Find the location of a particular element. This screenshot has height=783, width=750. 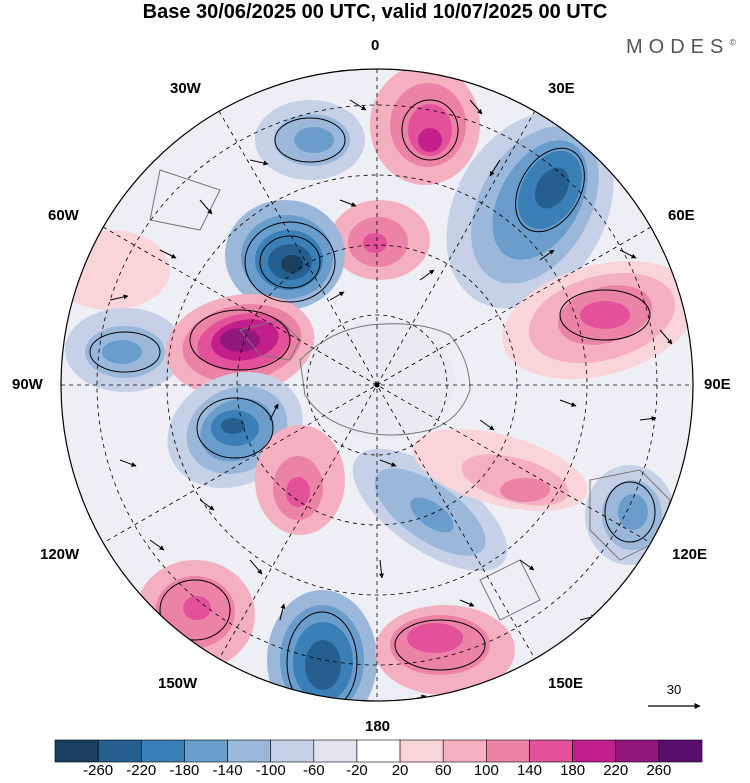

lon-label-60e: 60E is located at coordinates (681, 215).